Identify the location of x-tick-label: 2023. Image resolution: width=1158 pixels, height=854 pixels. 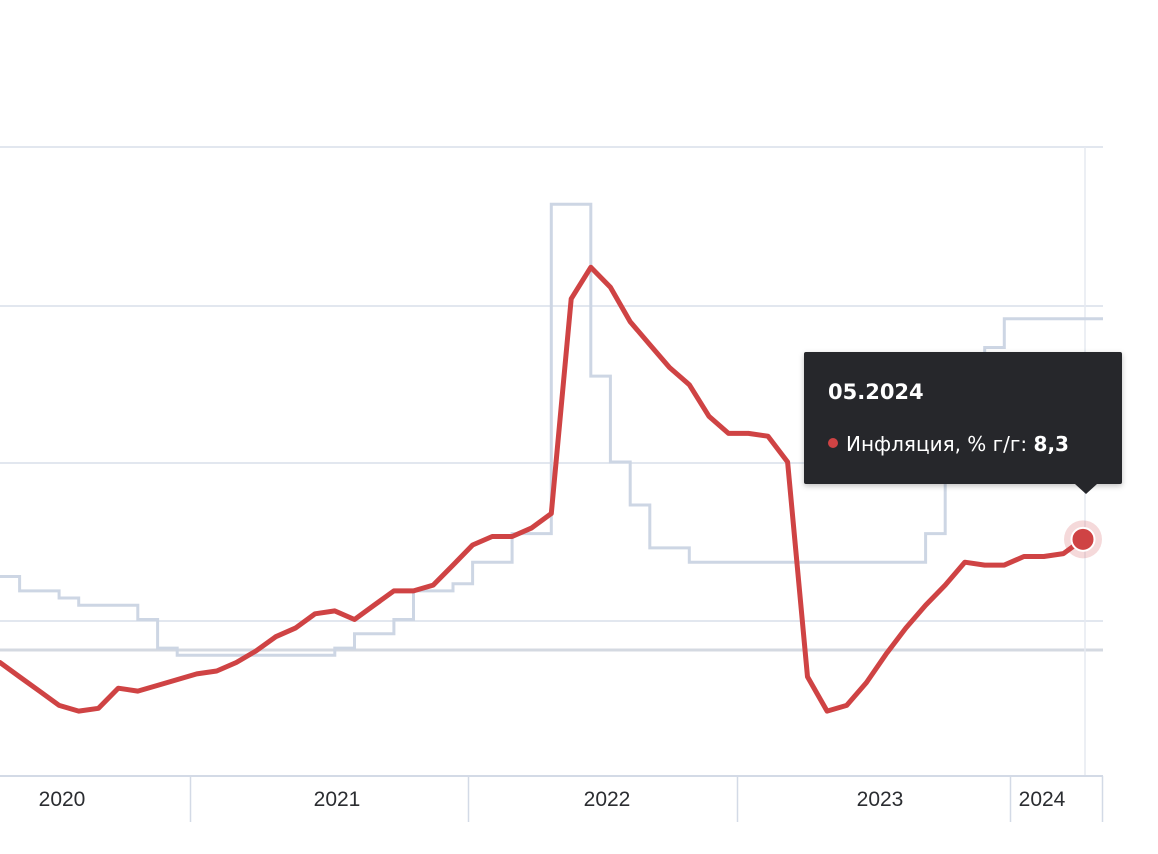
(880, 799).